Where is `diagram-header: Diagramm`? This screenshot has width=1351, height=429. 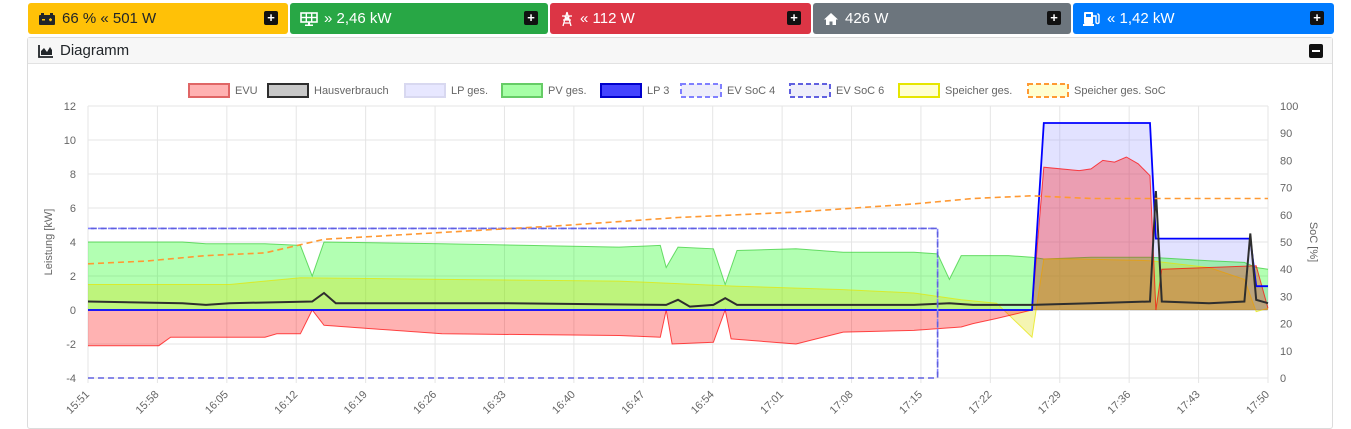 diagram-header: Diagramm is located at coordinates (680, 51).